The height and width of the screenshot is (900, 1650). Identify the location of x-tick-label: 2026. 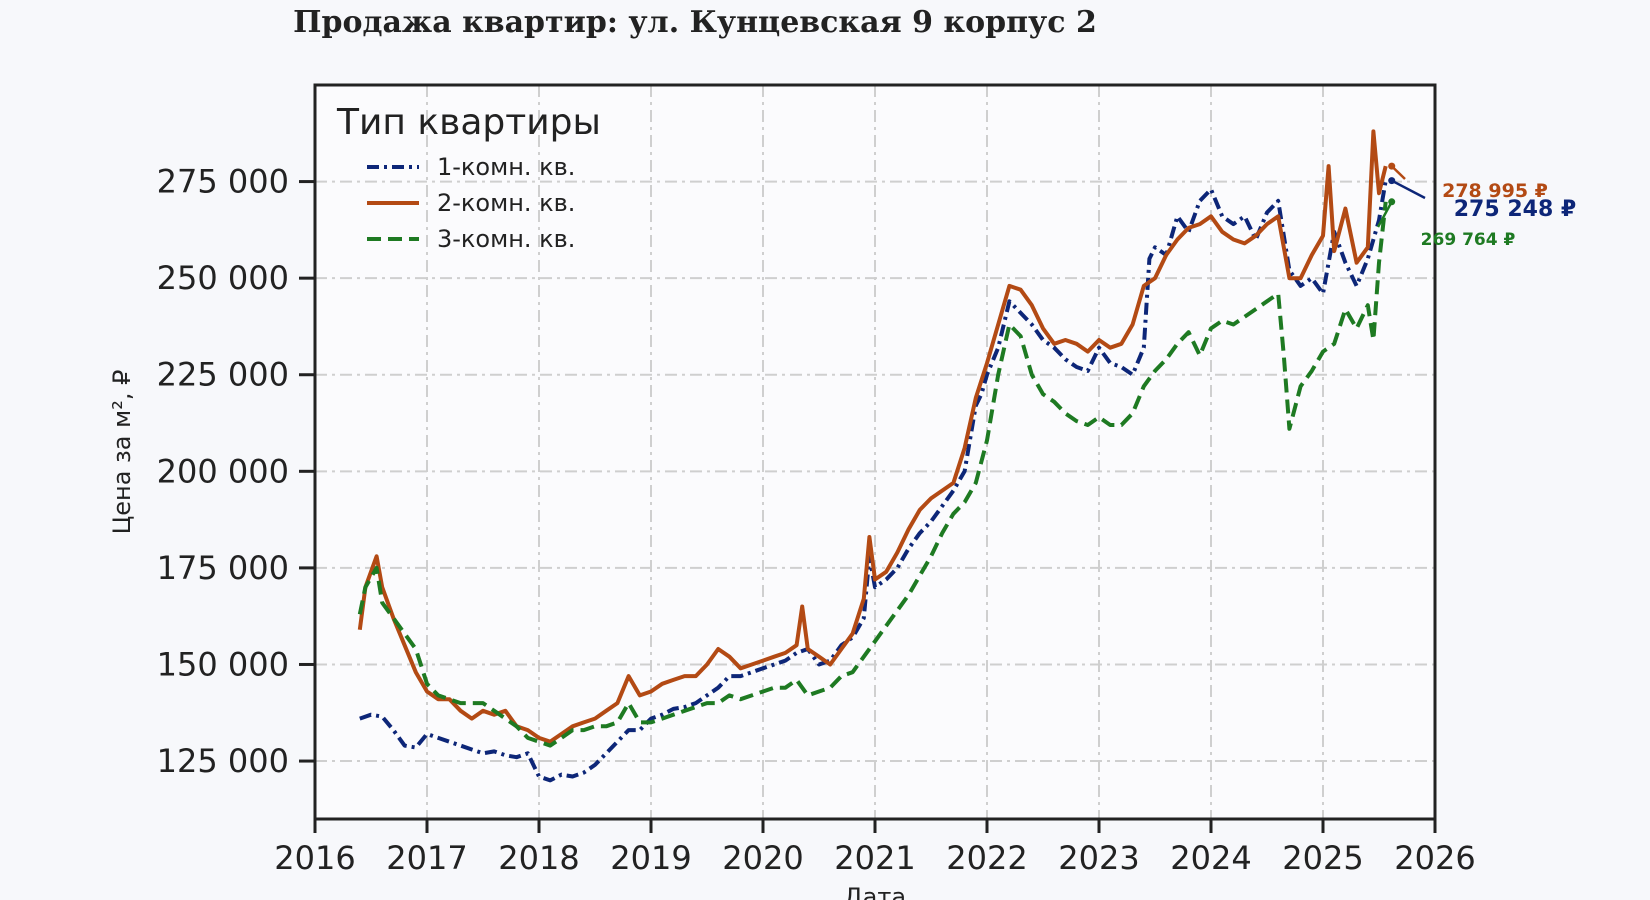
(1434, 858).